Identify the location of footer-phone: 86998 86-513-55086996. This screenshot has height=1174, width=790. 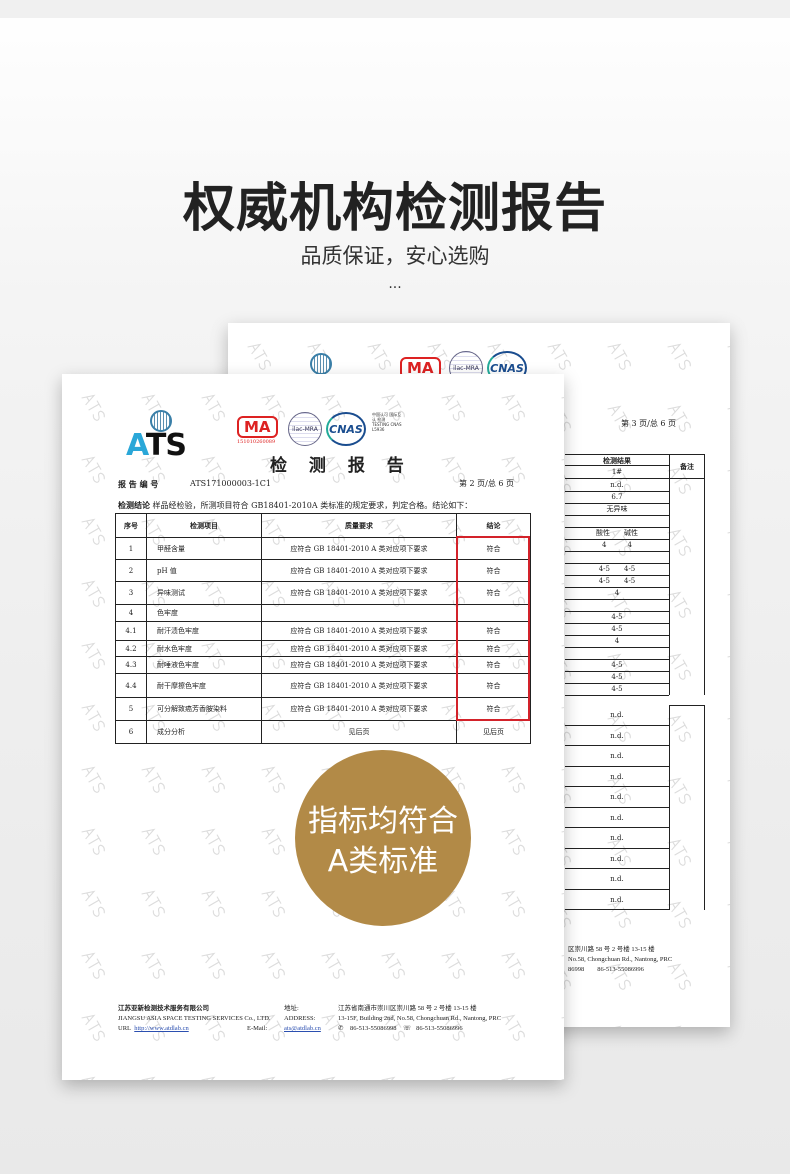
(606, 969).